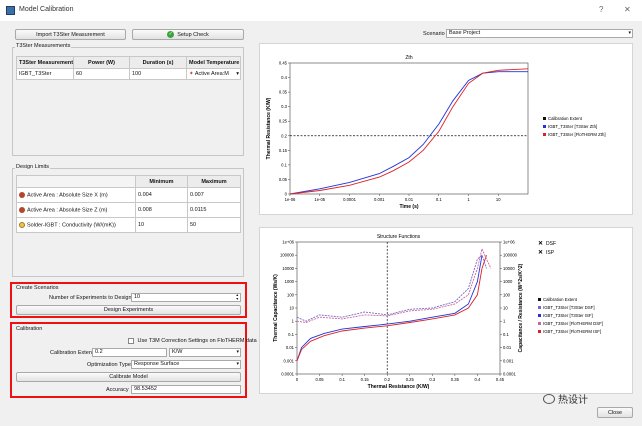 Image resolution: width=642 pixels, height=426 pixels. Describe the element at coordinates (70, 34) in the screenshot. I see `import-t3ster-button: Import T3Ster Measurement` at that location.